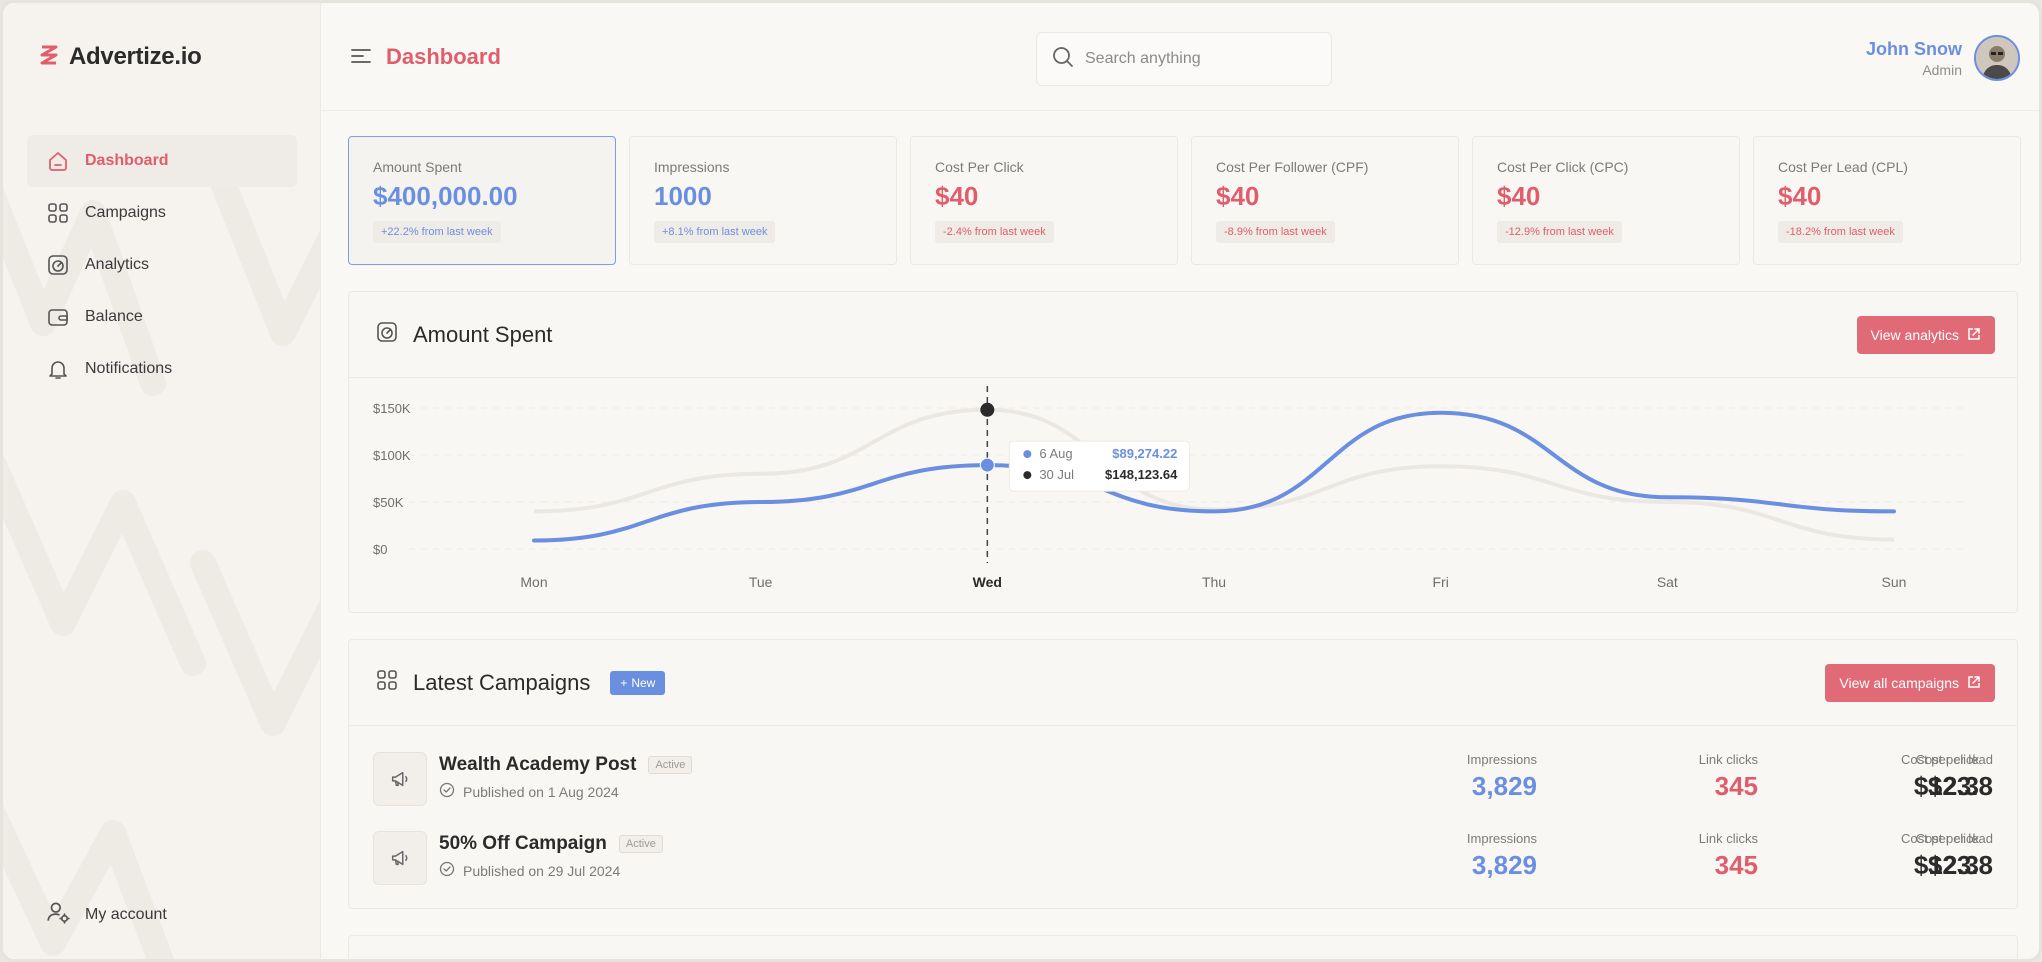 This screenshot has width=2042, height=962. I want to click on panel-title: Amount Spent, so click(463, 335).